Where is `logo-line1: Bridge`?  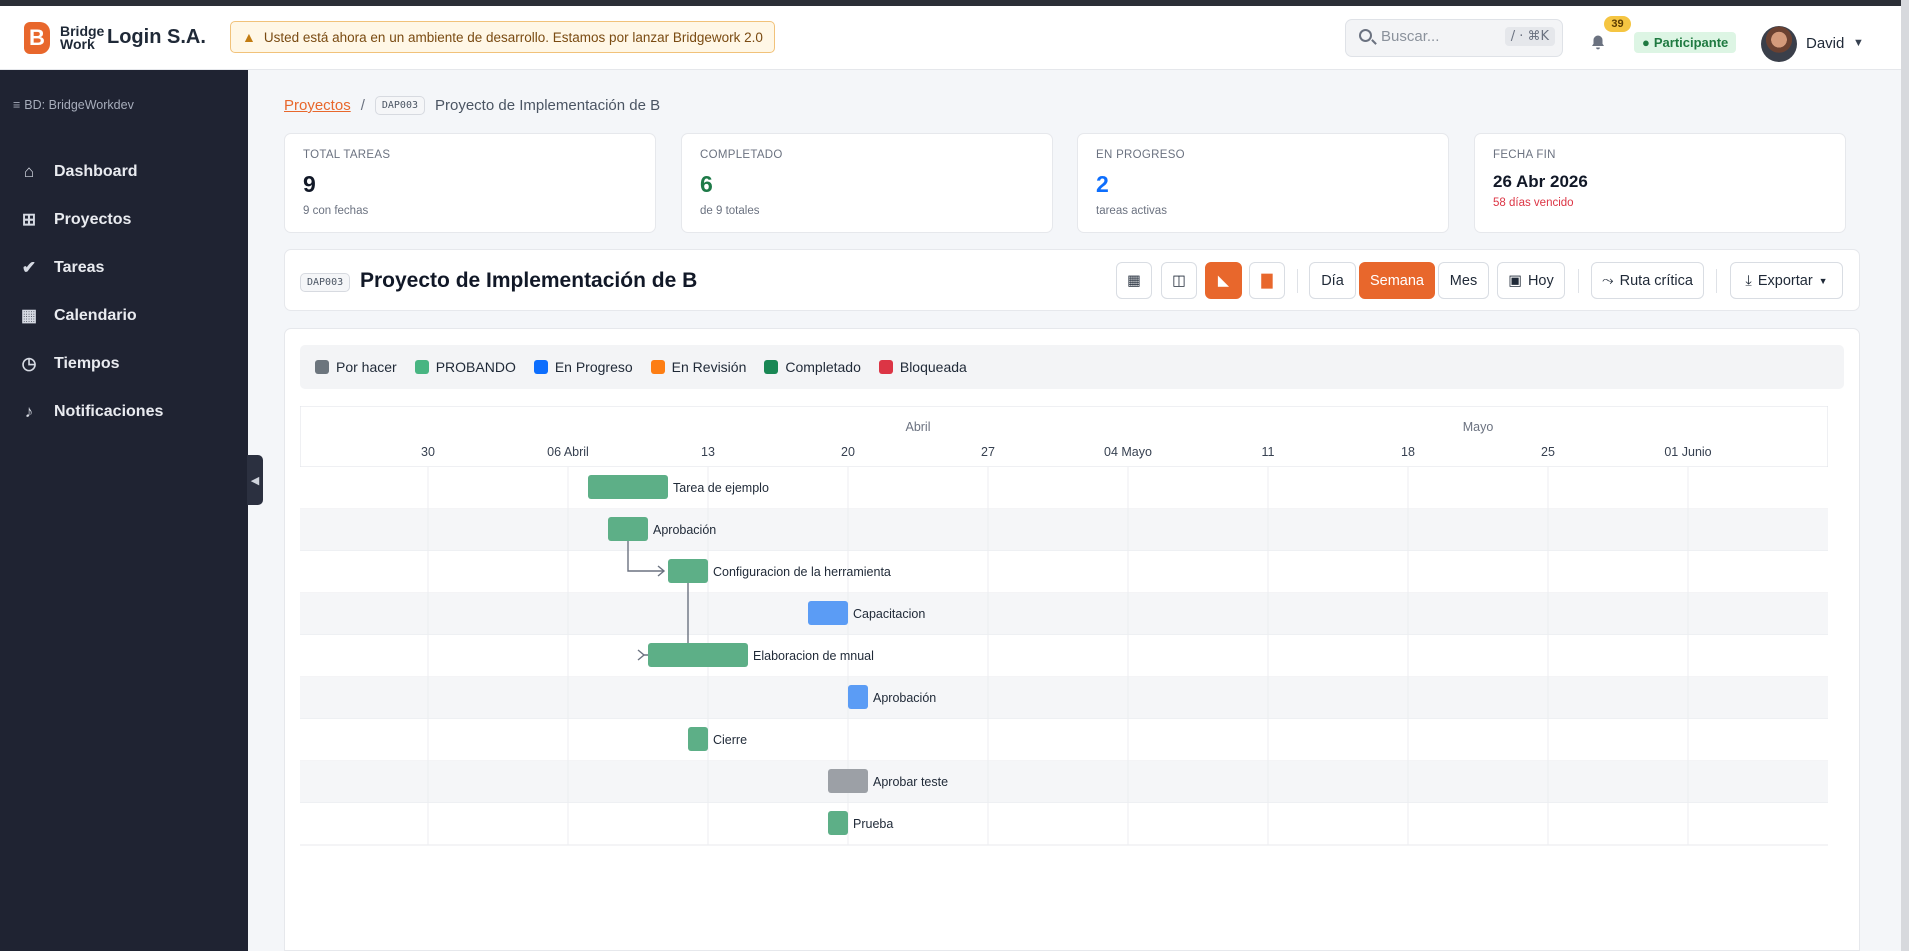
logo-line1: Bridge is located at coordinates (82, 31).